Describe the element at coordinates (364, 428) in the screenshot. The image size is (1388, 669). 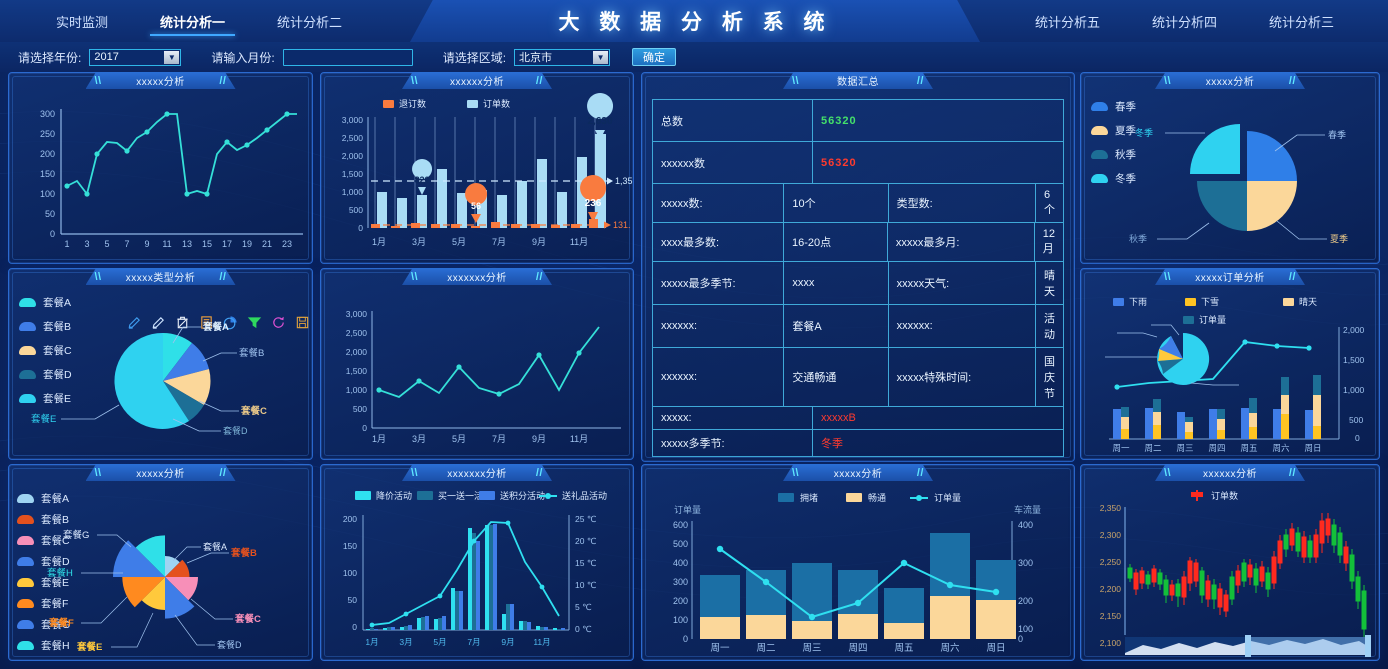
I see `svg-text: 0` at that location.